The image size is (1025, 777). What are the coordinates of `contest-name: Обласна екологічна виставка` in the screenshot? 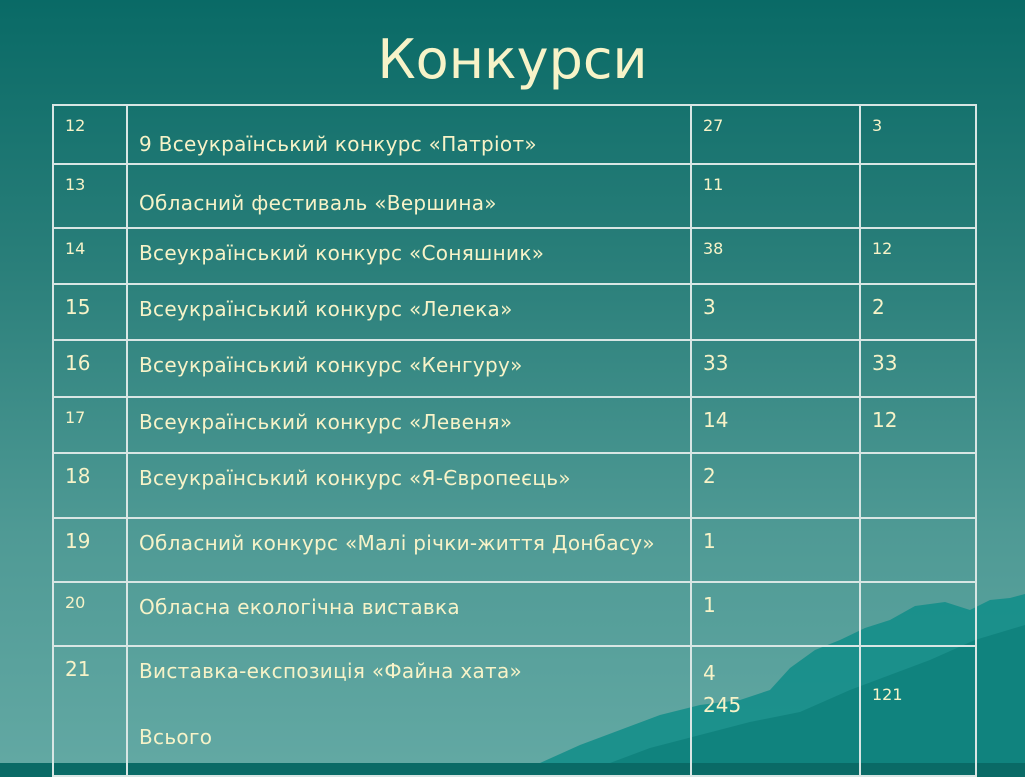 It's located at (409, 614).